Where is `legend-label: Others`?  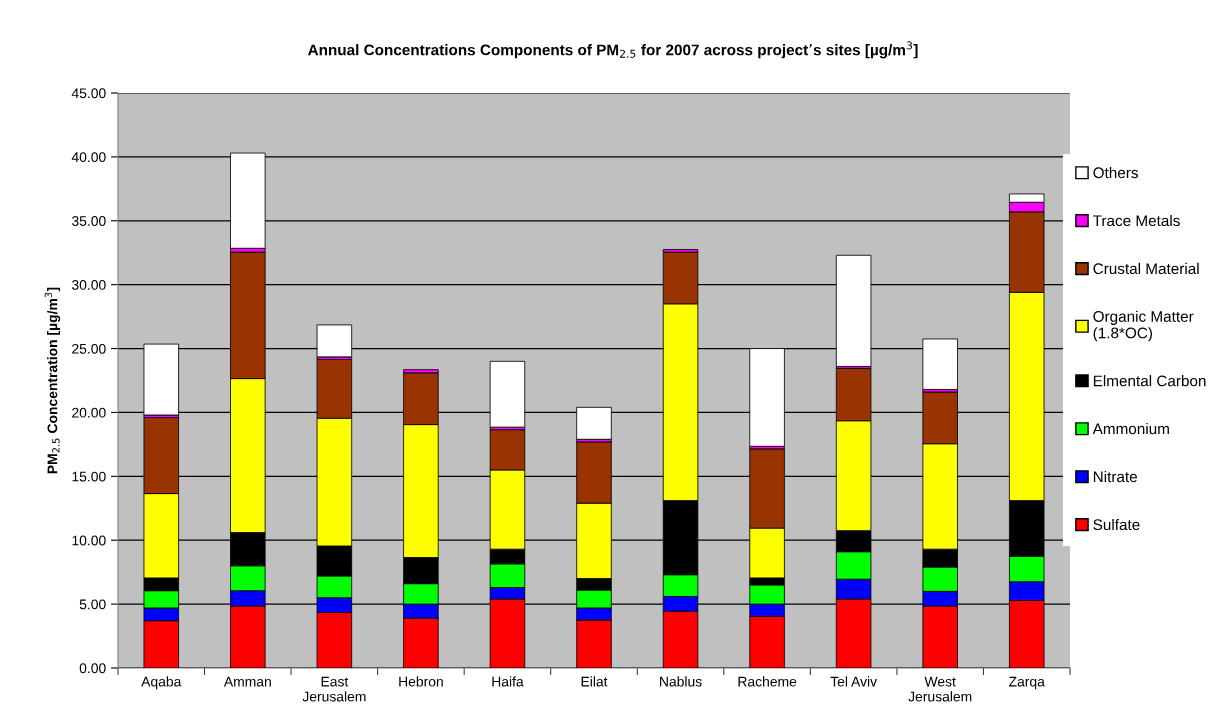
legend-label: Others is located at coordinates (1115, 172).